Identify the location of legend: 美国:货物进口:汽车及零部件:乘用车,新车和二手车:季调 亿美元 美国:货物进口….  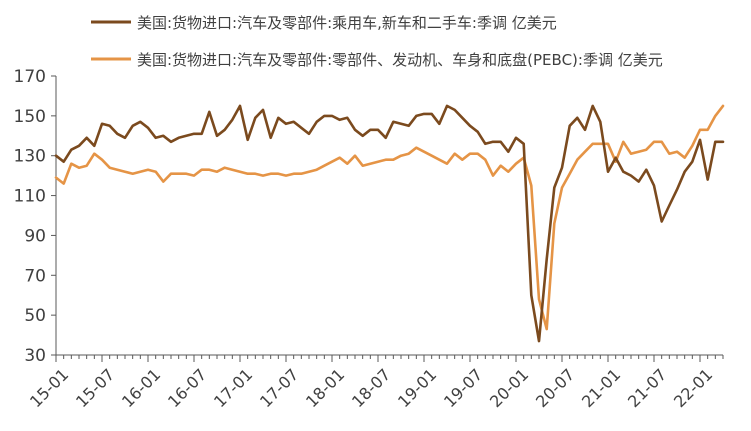
(377, 41).